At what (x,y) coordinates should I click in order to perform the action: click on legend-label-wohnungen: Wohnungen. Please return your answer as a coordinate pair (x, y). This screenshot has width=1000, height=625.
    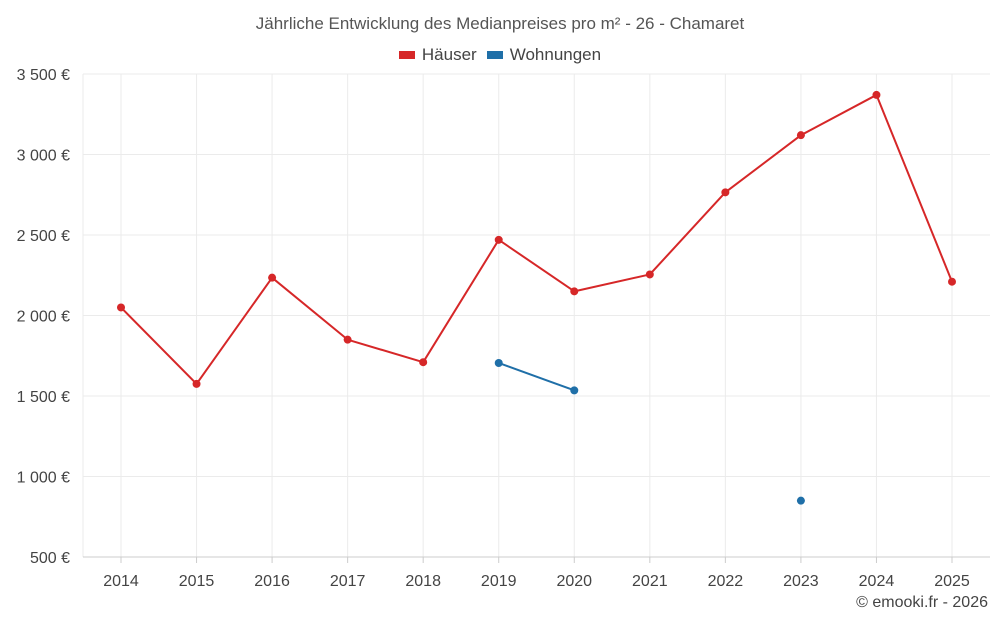
    Looking at the image, I should click on (555, 54).